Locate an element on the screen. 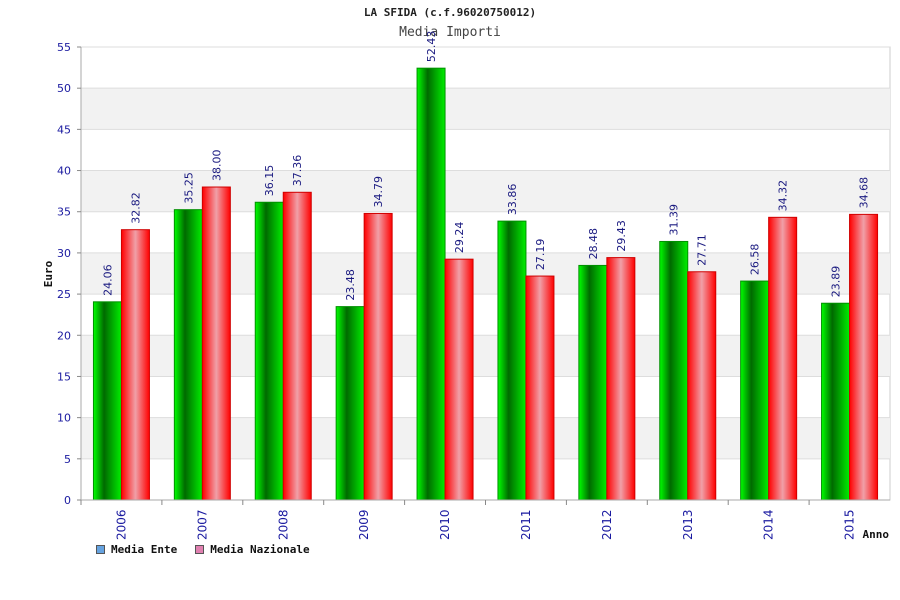 Image resolution: width=900 pixels, height=600 pixels. data-label: 28.48 is located at coordinates (593, 244).